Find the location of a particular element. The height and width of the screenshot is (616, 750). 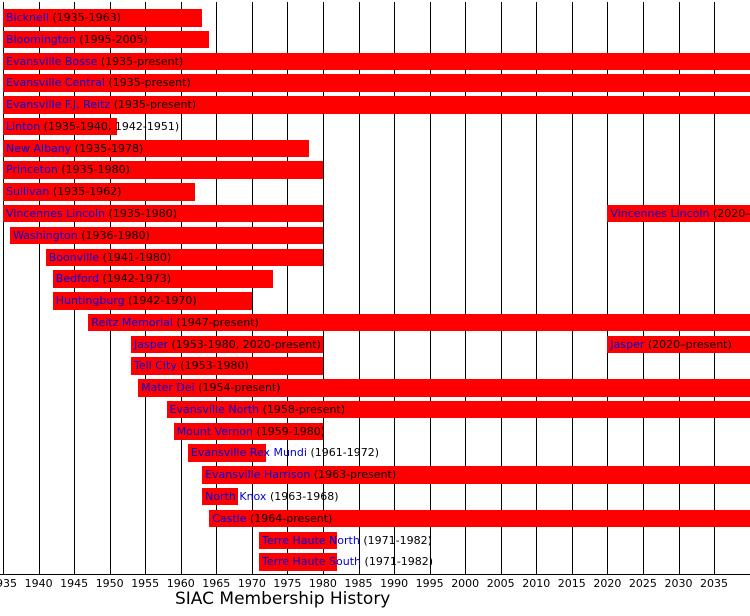

bar-label: Sullivan (1935-1962) is located at coordinates (63, 192).